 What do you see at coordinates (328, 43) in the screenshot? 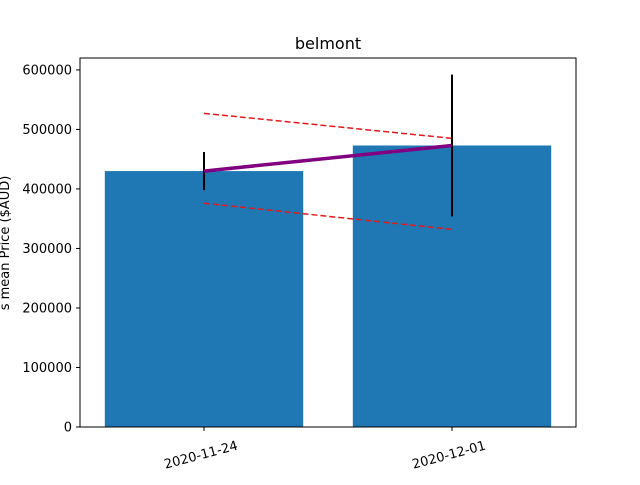
I see `chart-title: belmont` at bounding box center [328, 43].